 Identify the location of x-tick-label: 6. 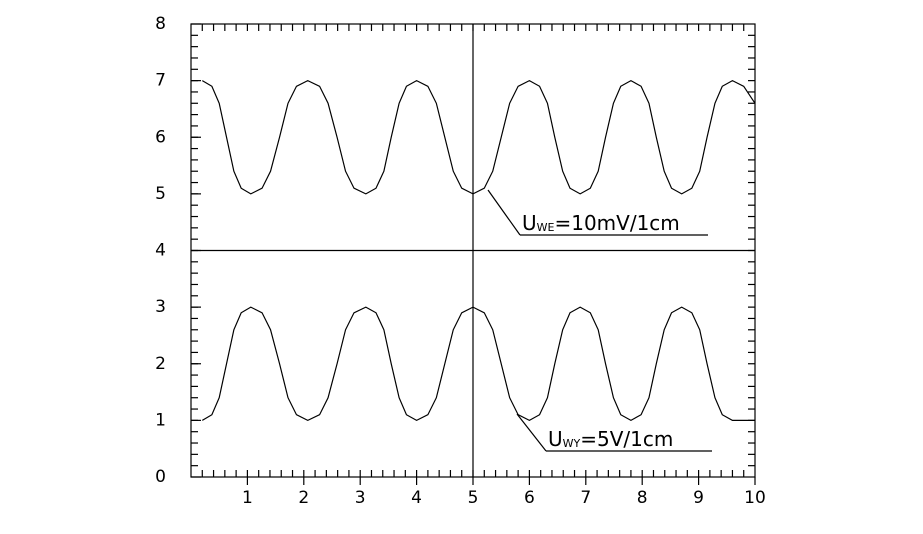
(529, 498).